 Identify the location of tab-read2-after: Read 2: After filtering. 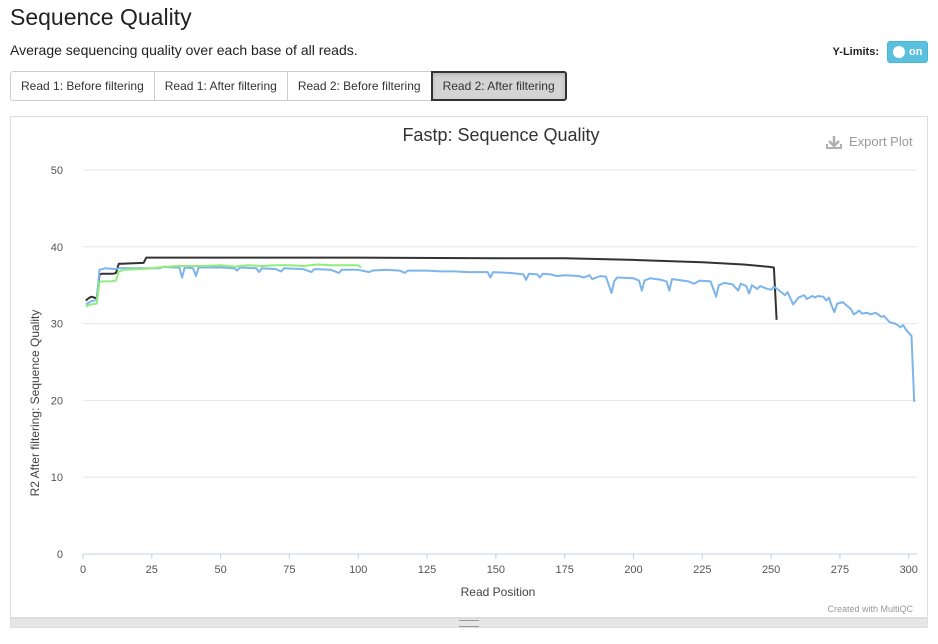
(498, 86).